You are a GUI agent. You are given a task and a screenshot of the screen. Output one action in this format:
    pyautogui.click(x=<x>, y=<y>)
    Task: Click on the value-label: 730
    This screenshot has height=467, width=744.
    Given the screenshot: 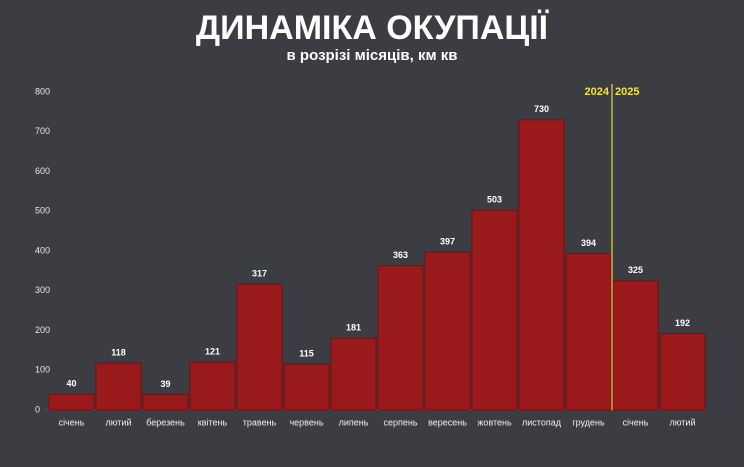 What is the action you would take?
    pyautogui.click(x=541, y=109)
    